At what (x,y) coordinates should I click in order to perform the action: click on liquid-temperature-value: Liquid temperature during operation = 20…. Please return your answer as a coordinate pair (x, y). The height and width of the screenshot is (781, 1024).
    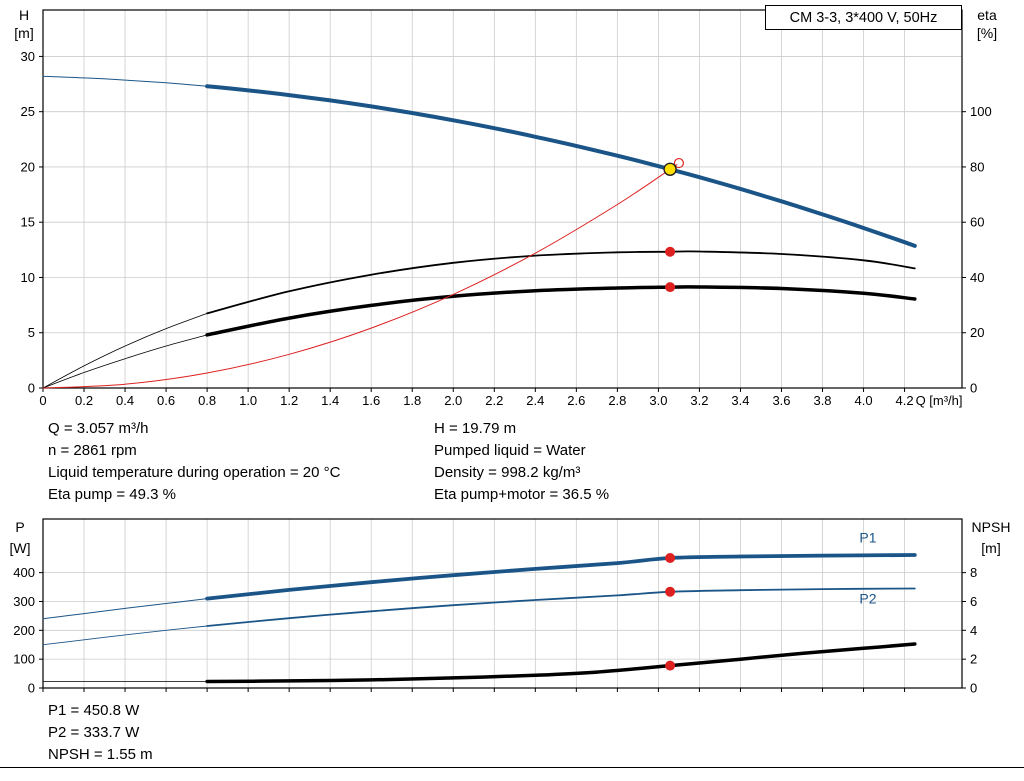
    Looking at the image, I should click on (194, 472).